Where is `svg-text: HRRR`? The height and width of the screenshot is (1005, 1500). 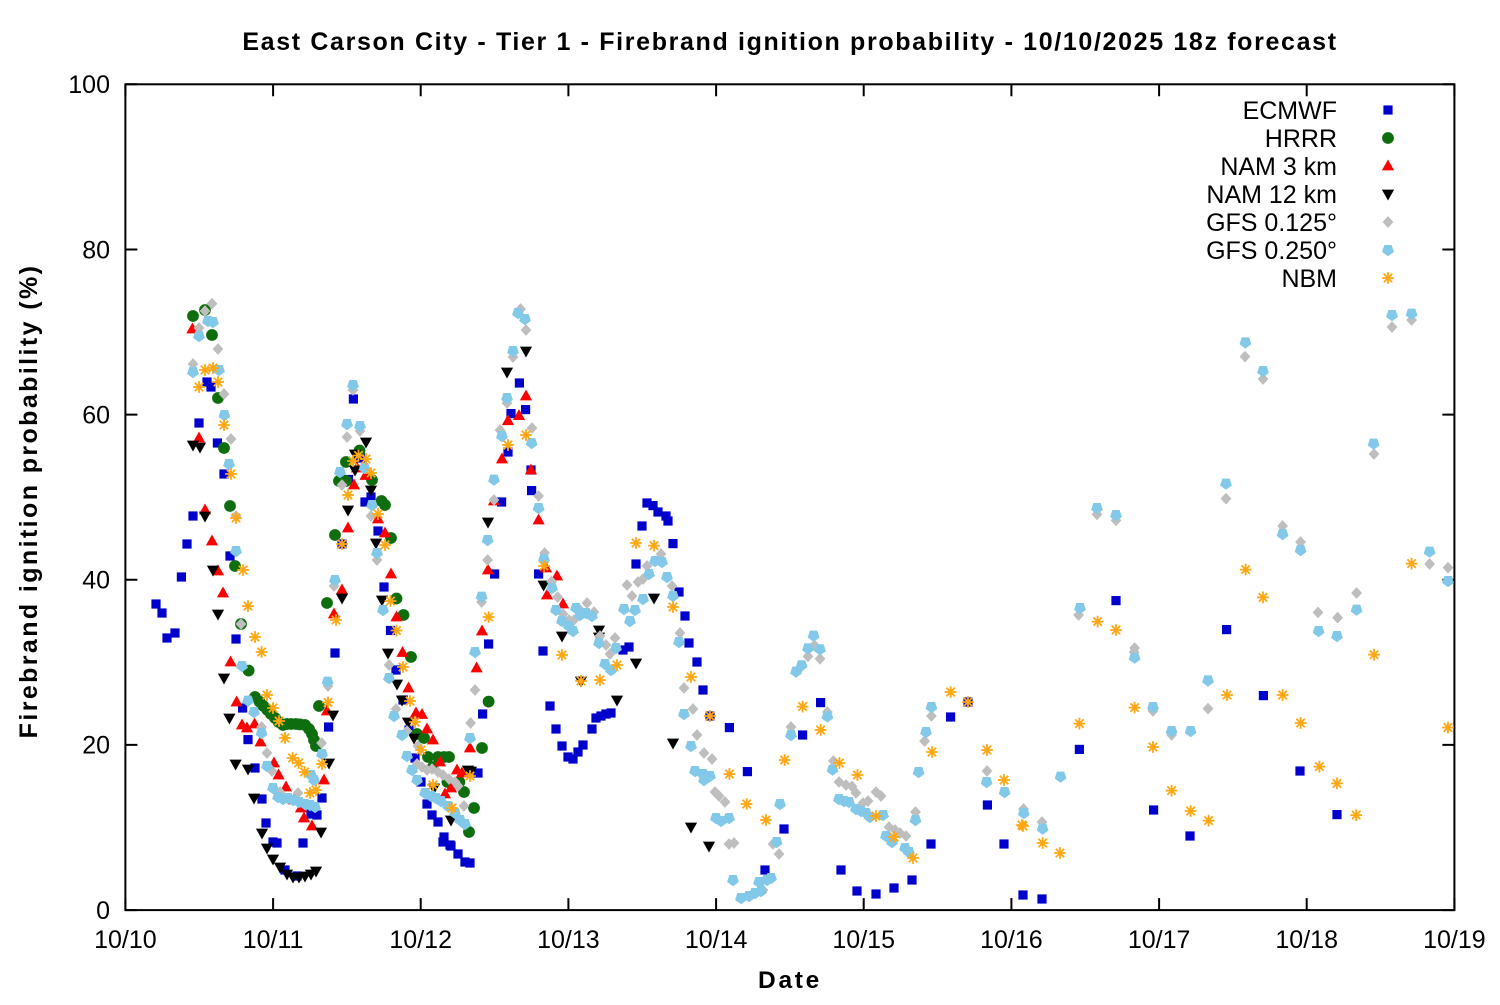
svg-text: HRRR is located at coordinates (1301, 139).